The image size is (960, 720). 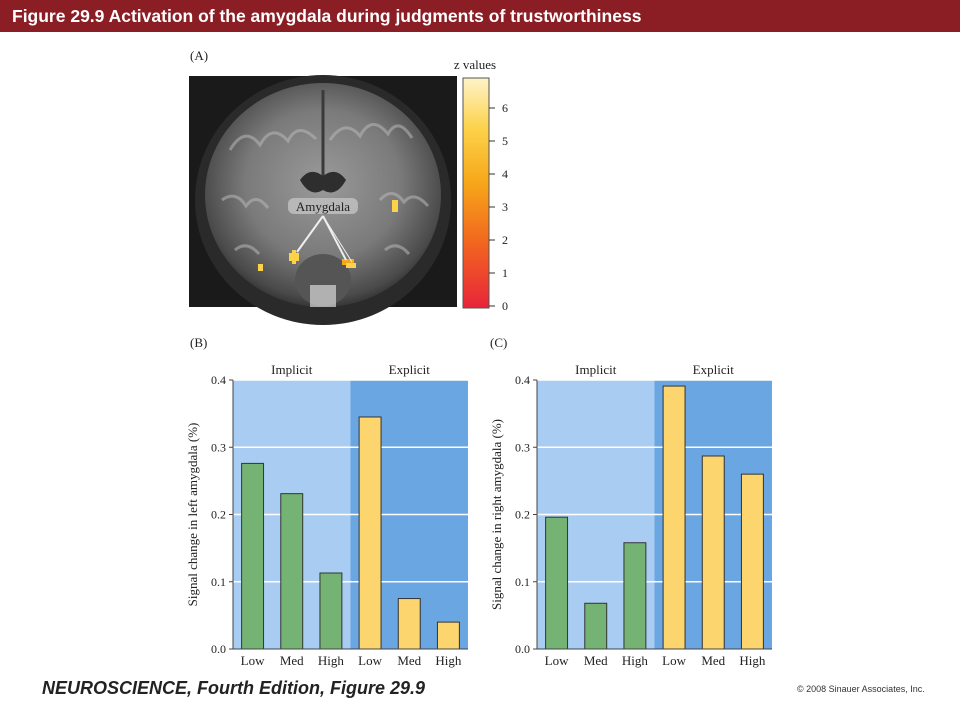 I want to click on brain-mri-image: Amygdala, so click(x=323, y=200).